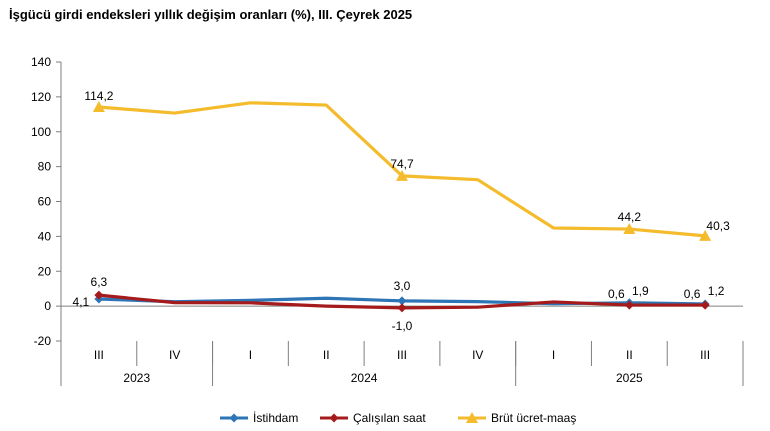 The height and width of the screenshot is (431, 770). I want to click on data-label: 74,7, so click(402, 164).